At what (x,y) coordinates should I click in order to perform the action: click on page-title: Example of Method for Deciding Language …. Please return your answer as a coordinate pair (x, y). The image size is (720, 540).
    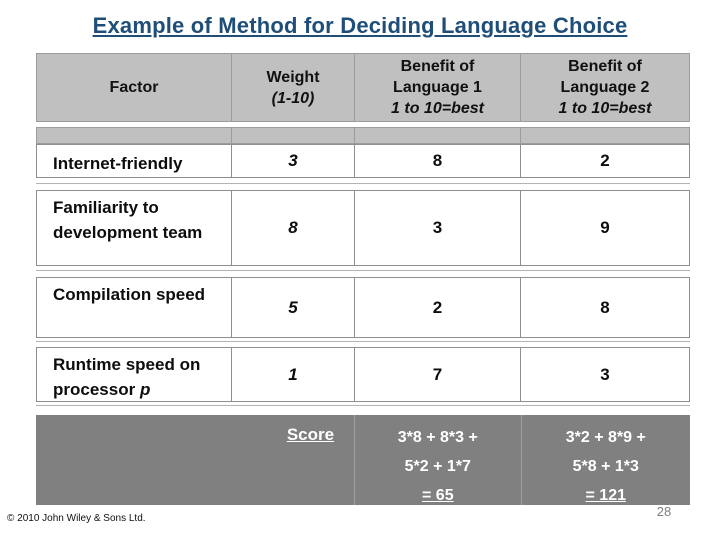
    Looking at the image, I should click on (360, 25).